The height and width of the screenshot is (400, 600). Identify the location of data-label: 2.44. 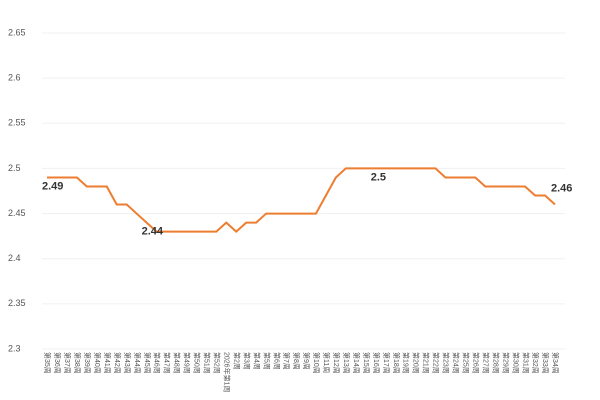
(153, 232).